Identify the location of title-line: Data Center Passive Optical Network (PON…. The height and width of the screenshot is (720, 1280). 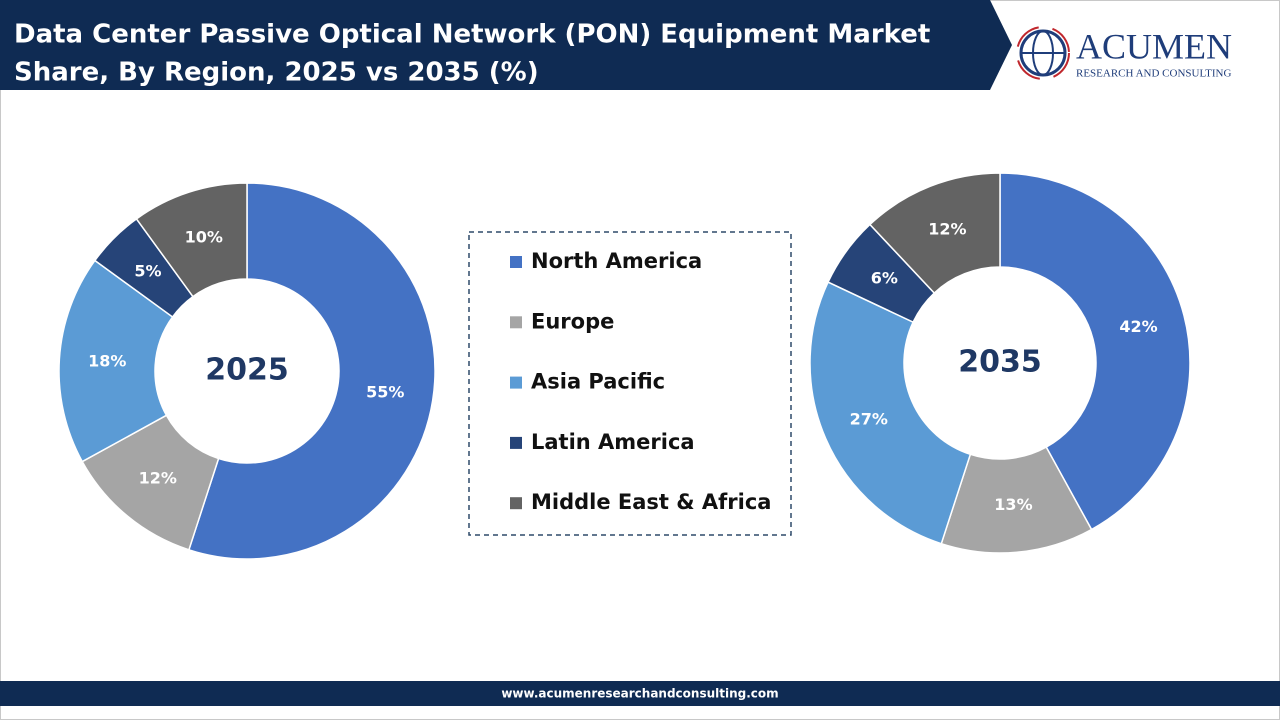
(472, 35).